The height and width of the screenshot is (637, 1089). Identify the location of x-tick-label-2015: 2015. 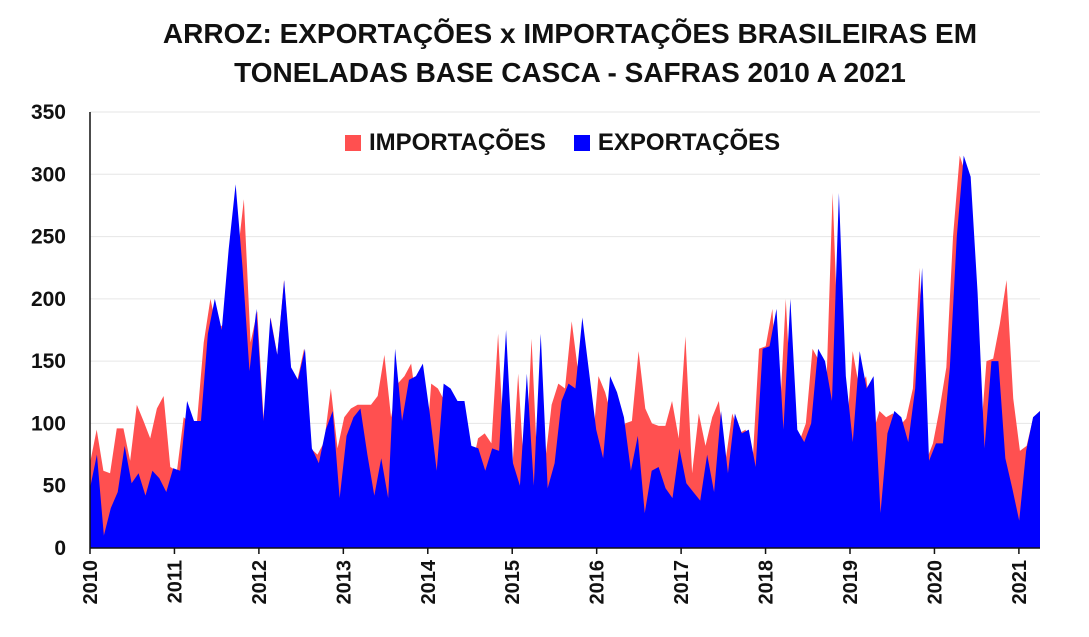
(513, 582).